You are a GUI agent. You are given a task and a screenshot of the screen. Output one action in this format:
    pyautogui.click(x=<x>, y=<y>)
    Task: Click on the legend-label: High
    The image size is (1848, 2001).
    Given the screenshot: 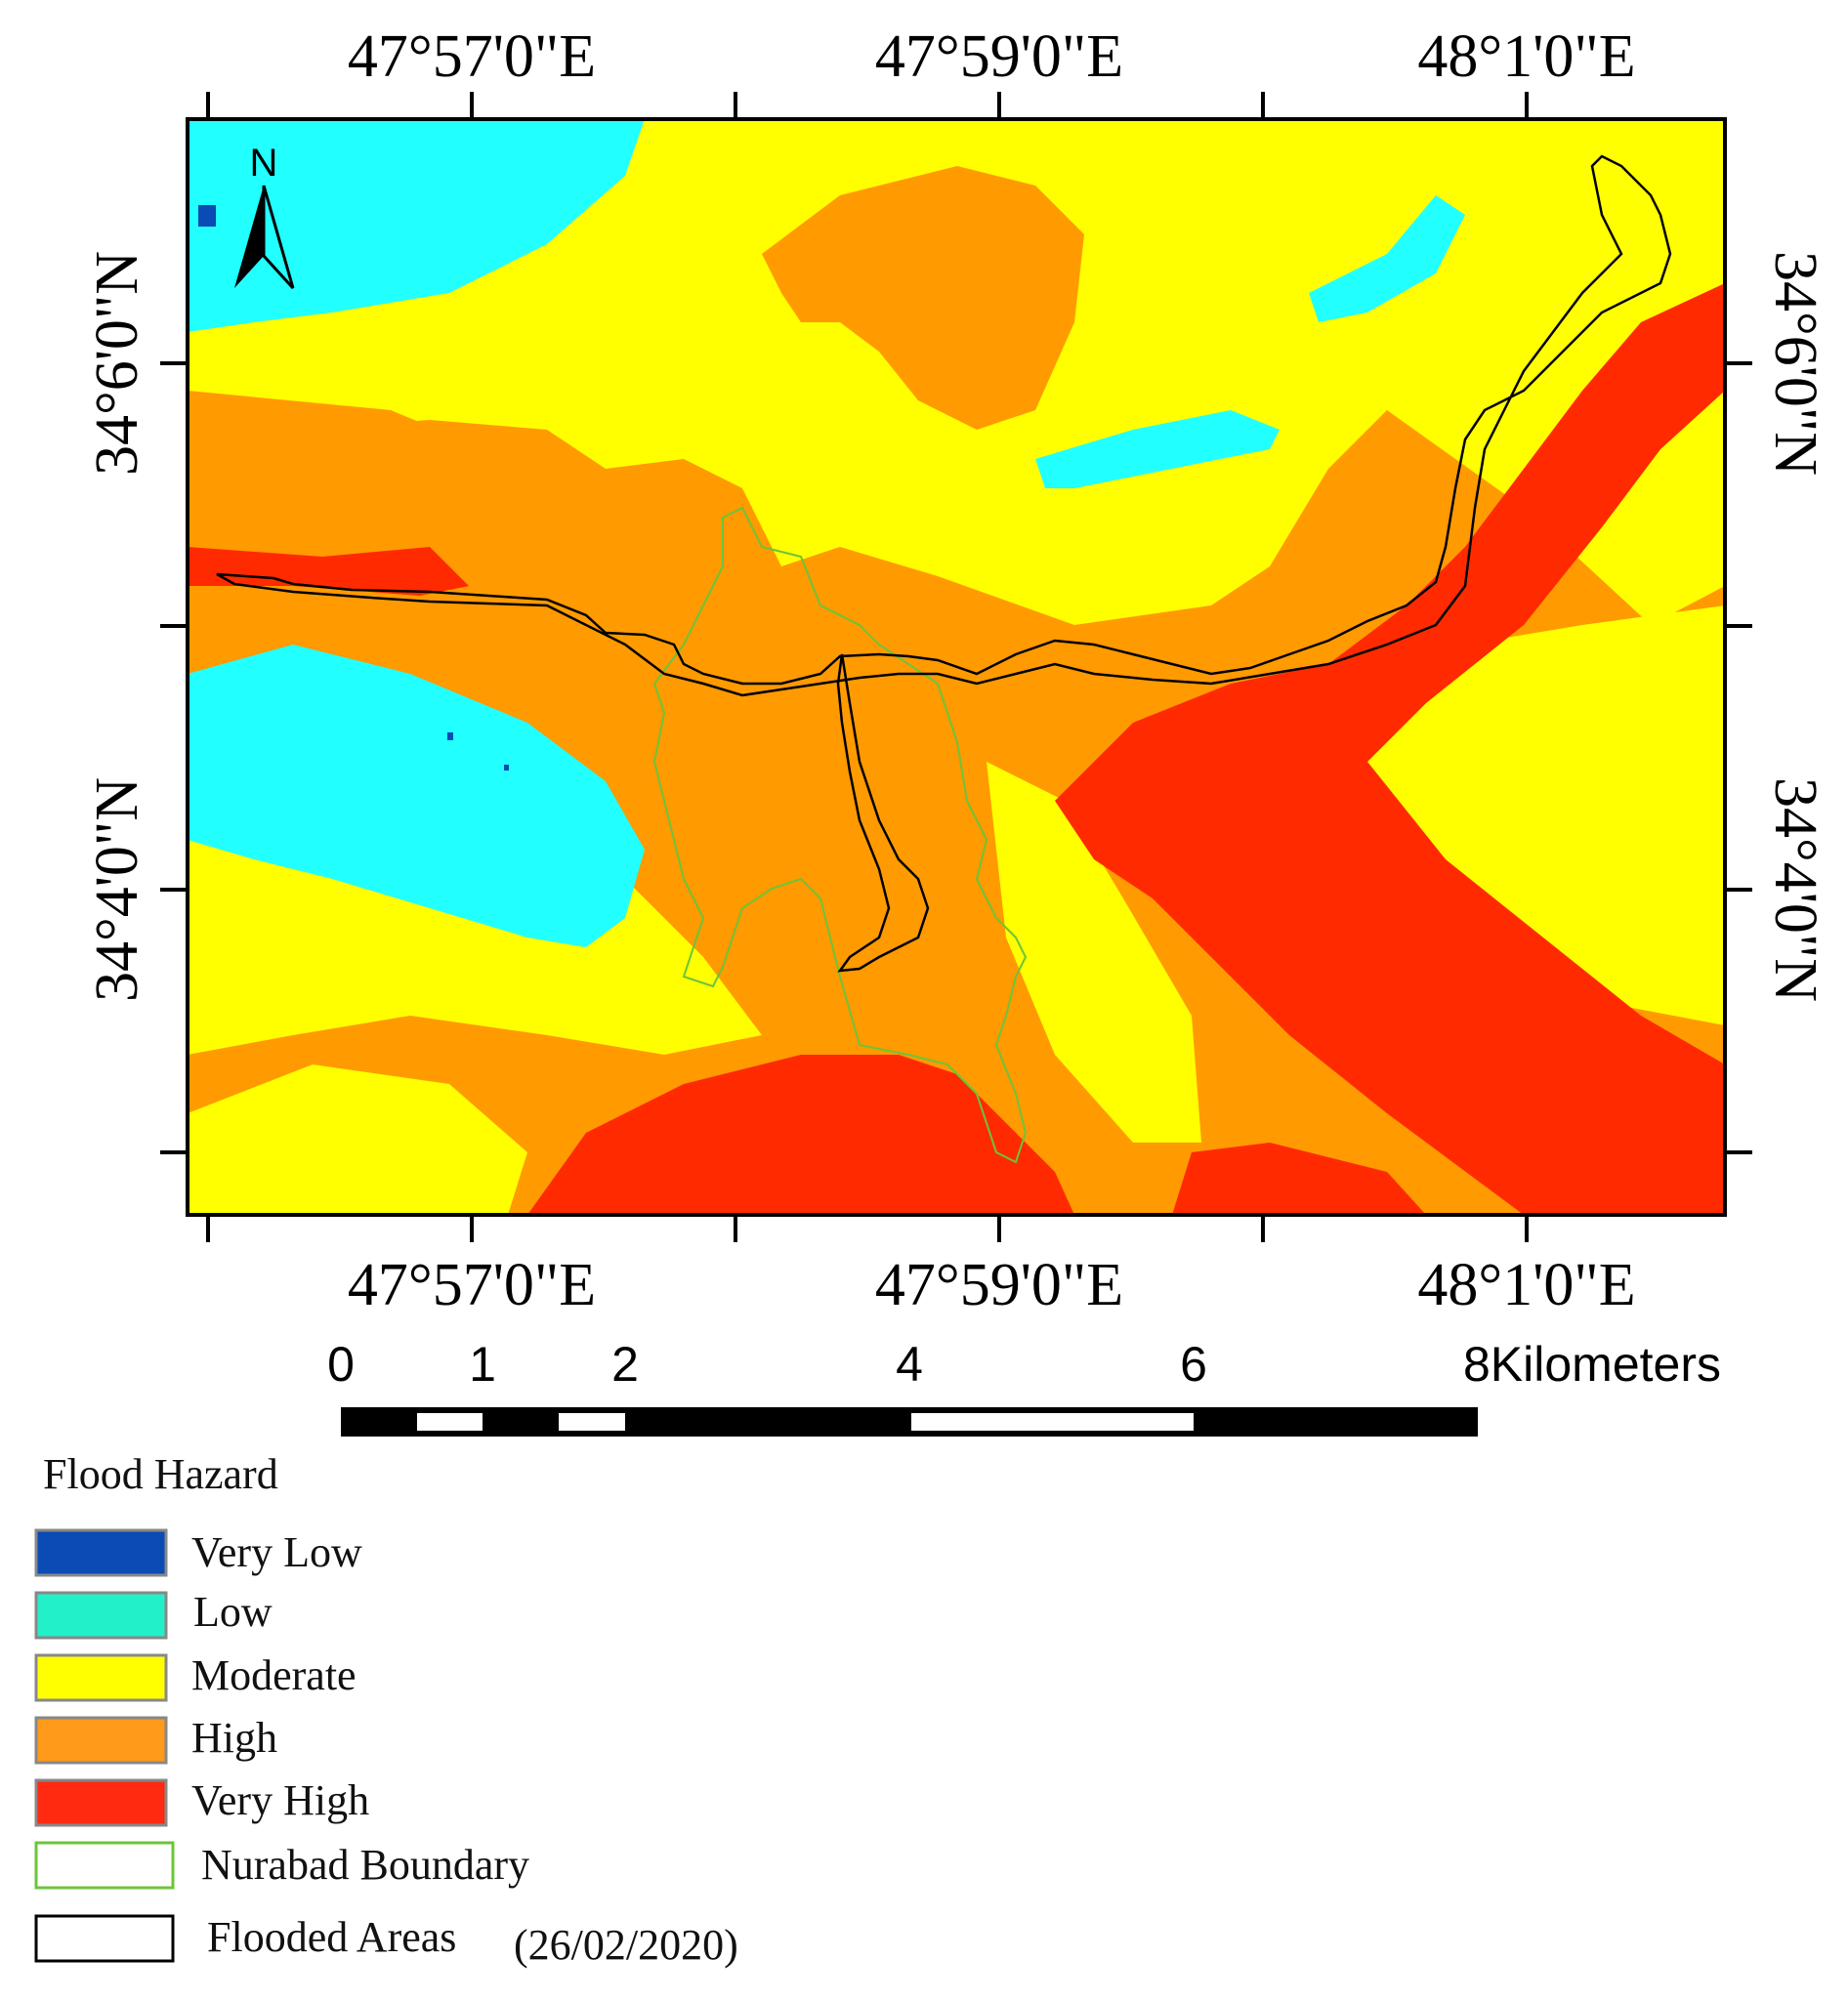 What is the action you would take?
    pyautogui.click(x=234, y=1738)
    